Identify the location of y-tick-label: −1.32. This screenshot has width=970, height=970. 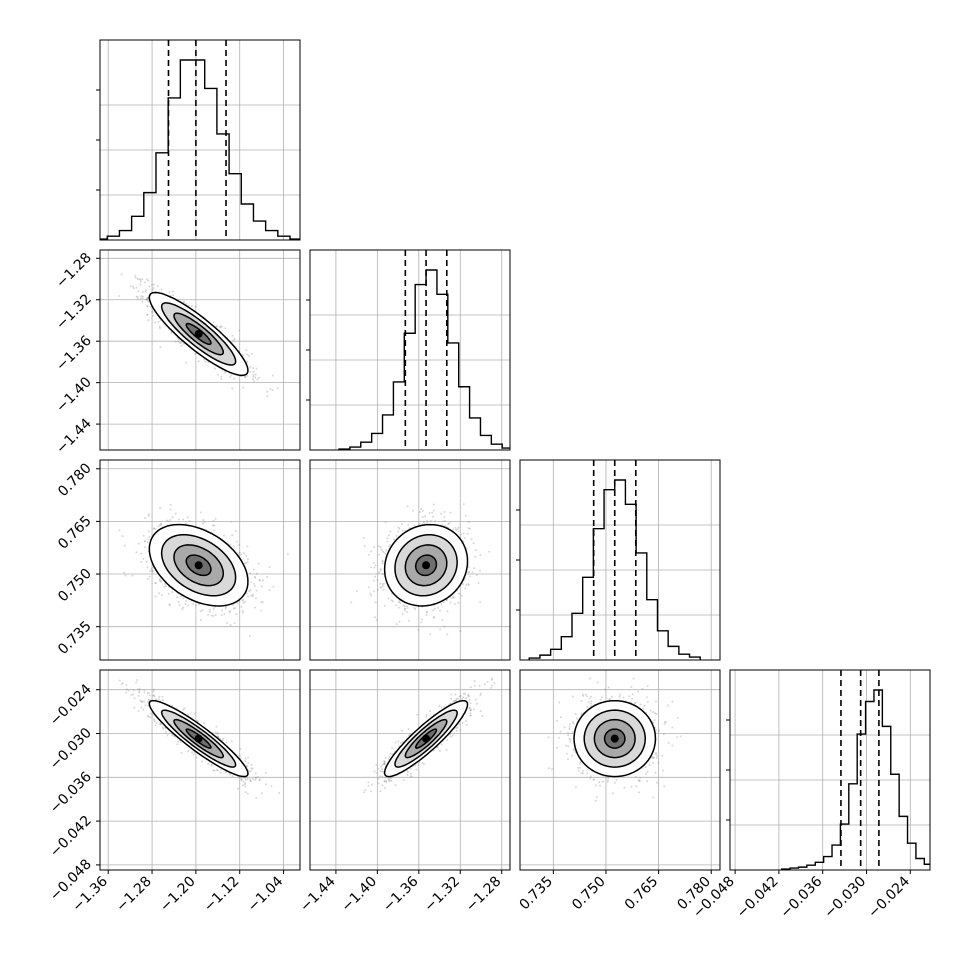
(74, 312).